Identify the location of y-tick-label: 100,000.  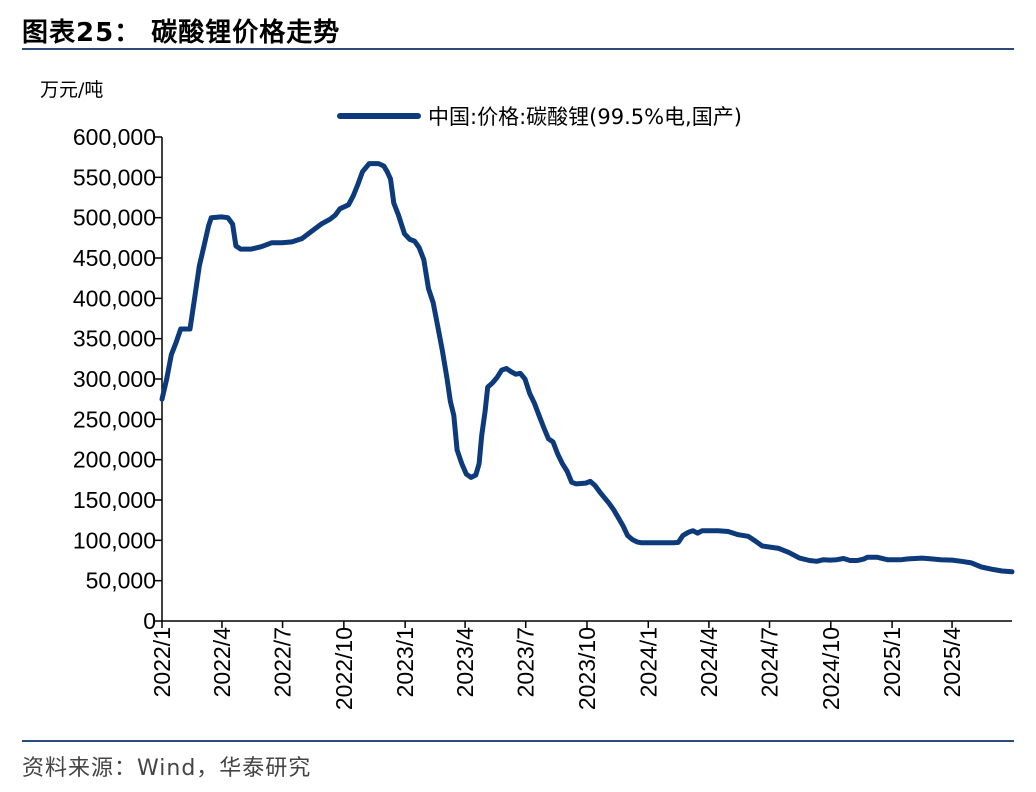
(114, 540).